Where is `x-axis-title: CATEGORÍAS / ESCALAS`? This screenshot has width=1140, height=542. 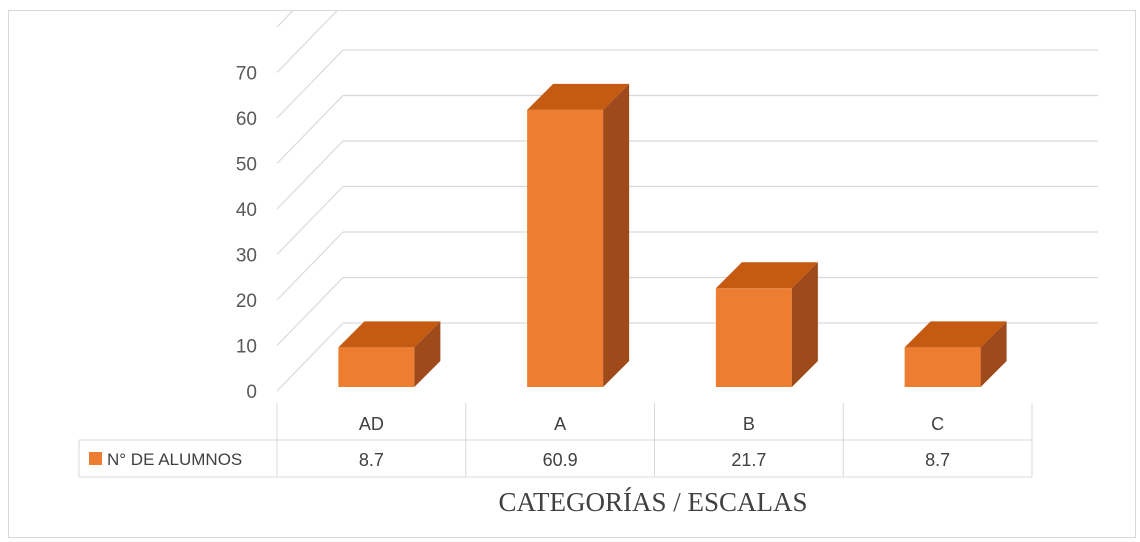
x-axis-title: CATEGORÍAS / ESCALAS is located at coordinates (652, 502).